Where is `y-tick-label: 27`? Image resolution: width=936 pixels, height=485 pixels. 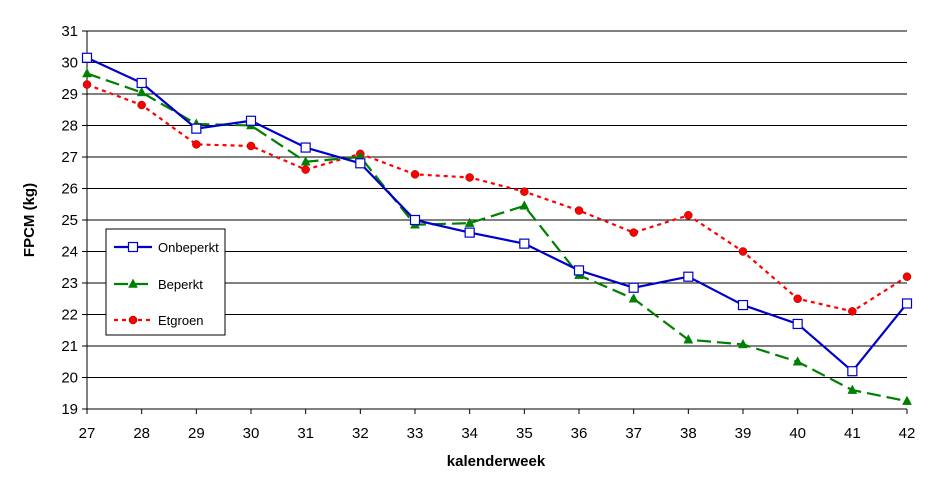
y-tick-label: 27 is located at coordinates (69, 157).